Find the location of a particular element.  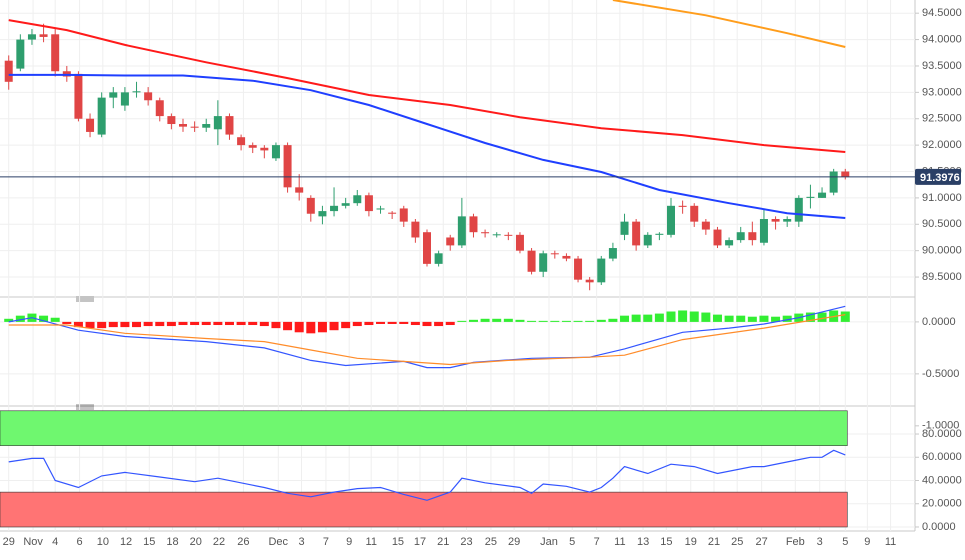

x-tick-label: 13 is located at coordinates (643, 542).